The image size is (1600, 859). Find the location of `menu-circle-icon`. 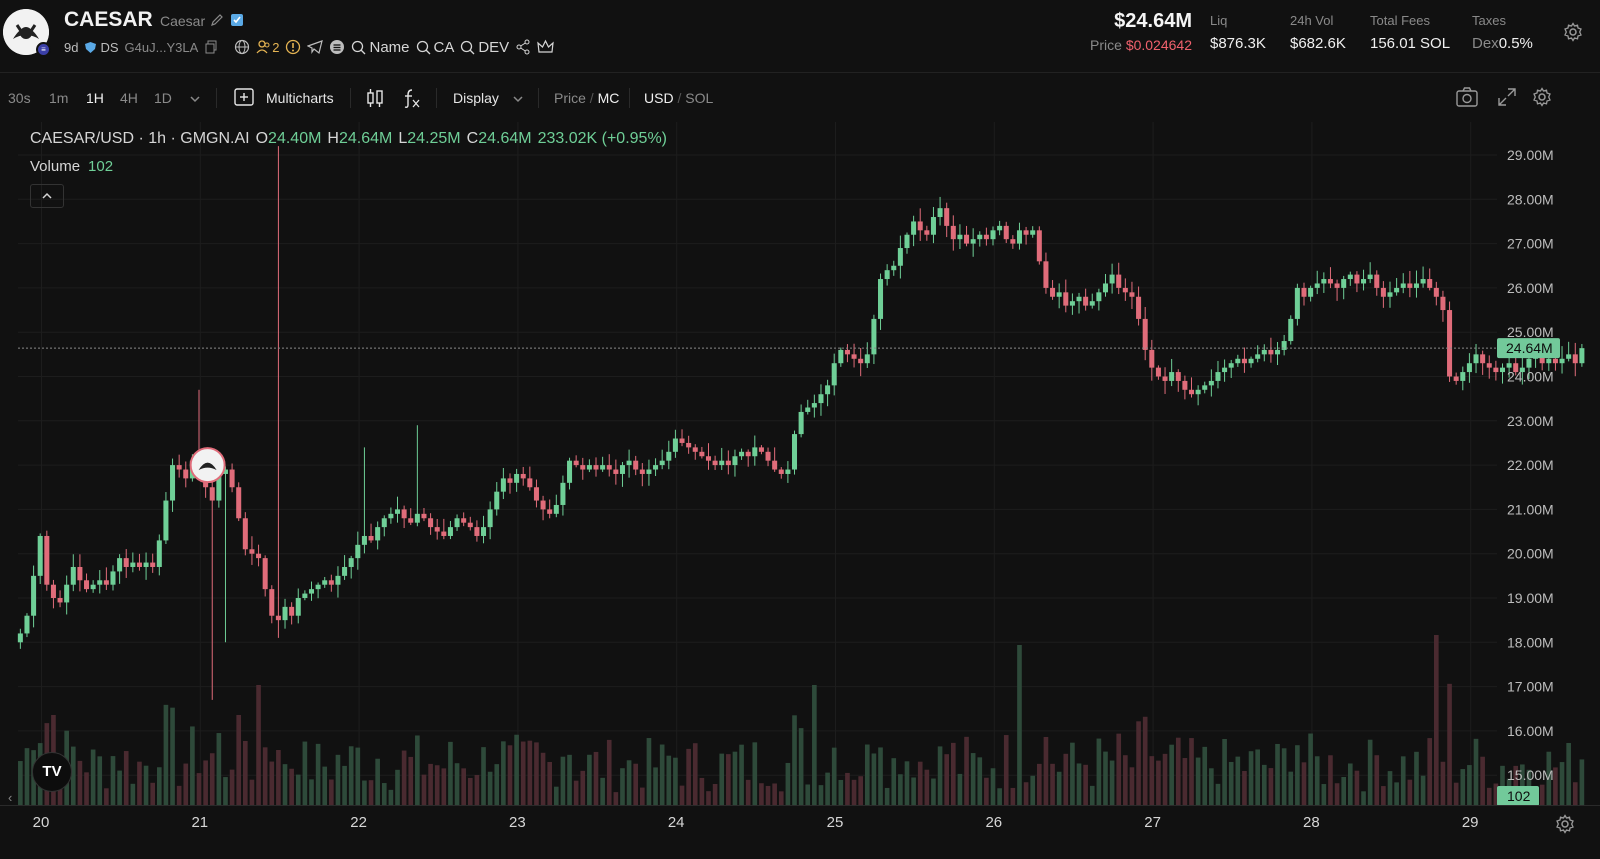

menu-circle-icon is located at coordinates (337, 47).